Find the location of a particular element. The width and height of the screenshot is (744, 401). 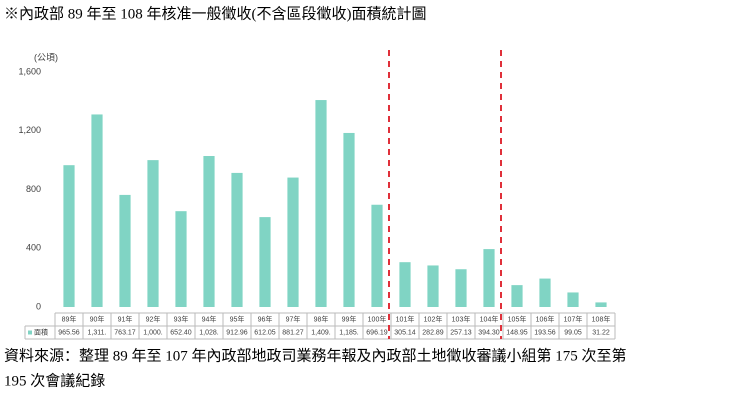

data-label: 1,185. is located at coordinates (349, 332).